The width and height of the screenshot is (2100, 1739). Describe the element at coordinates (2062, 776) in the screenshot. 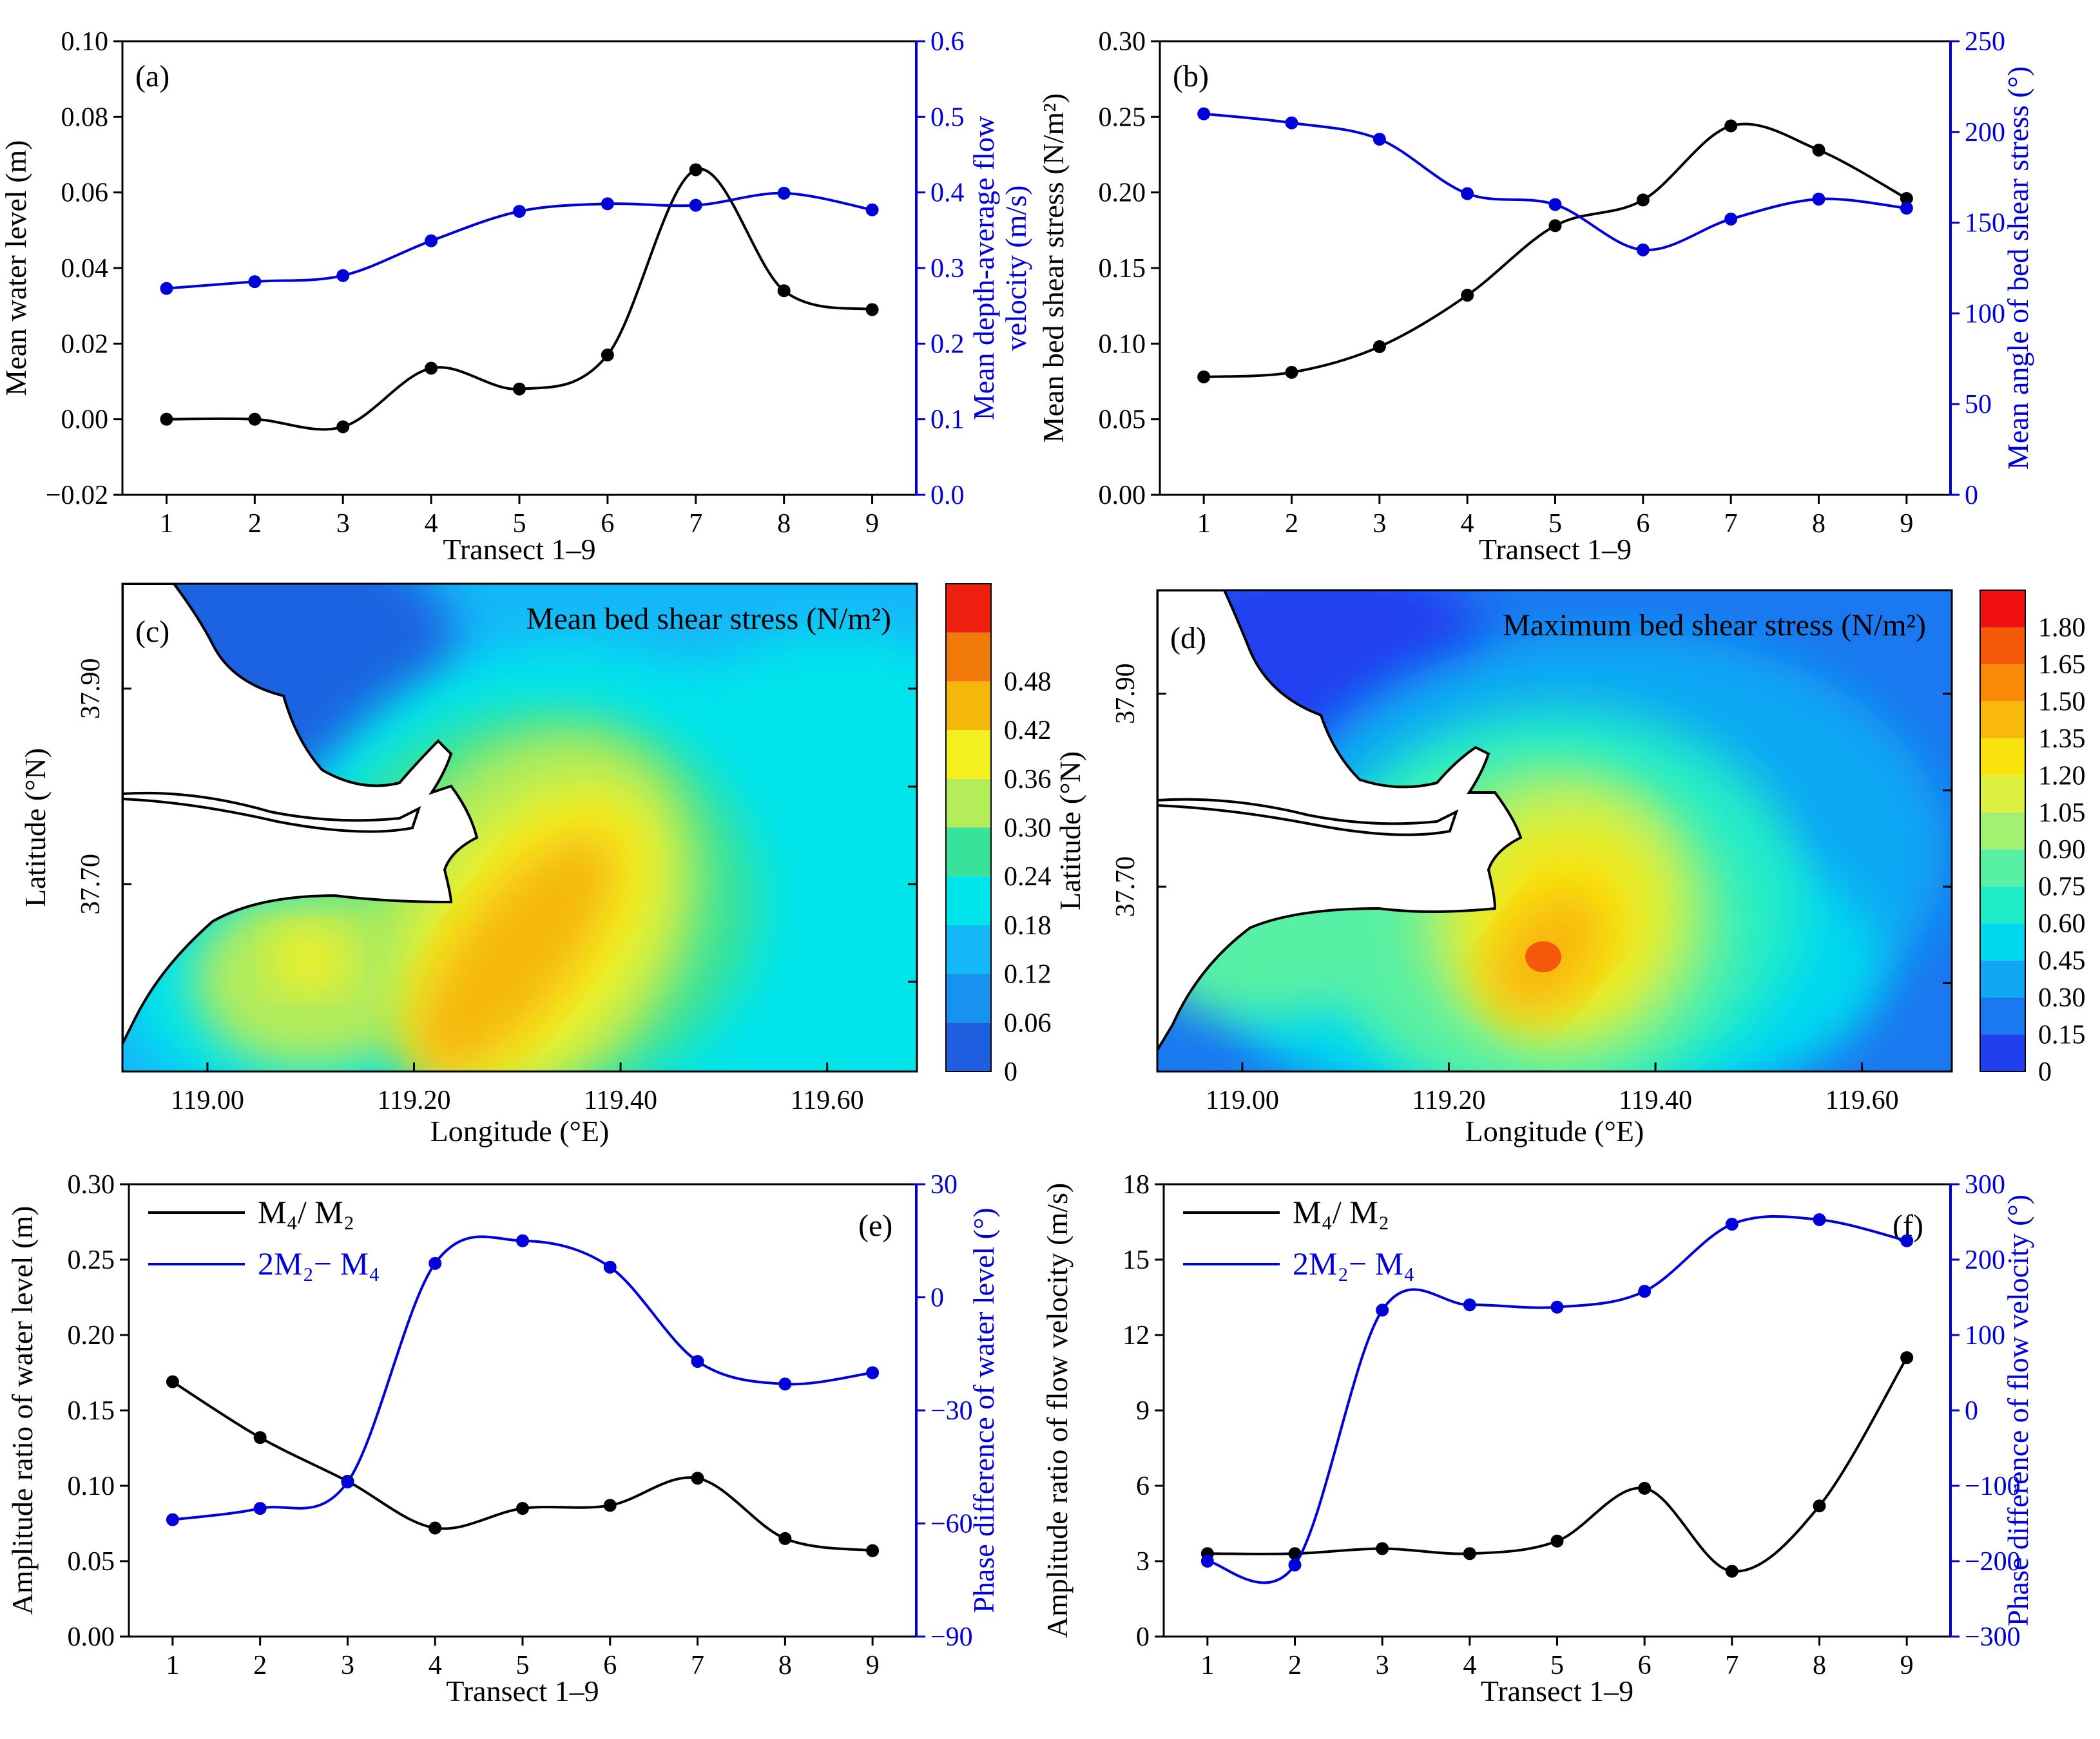

I see `colorbar-label: 1.20` at that location.